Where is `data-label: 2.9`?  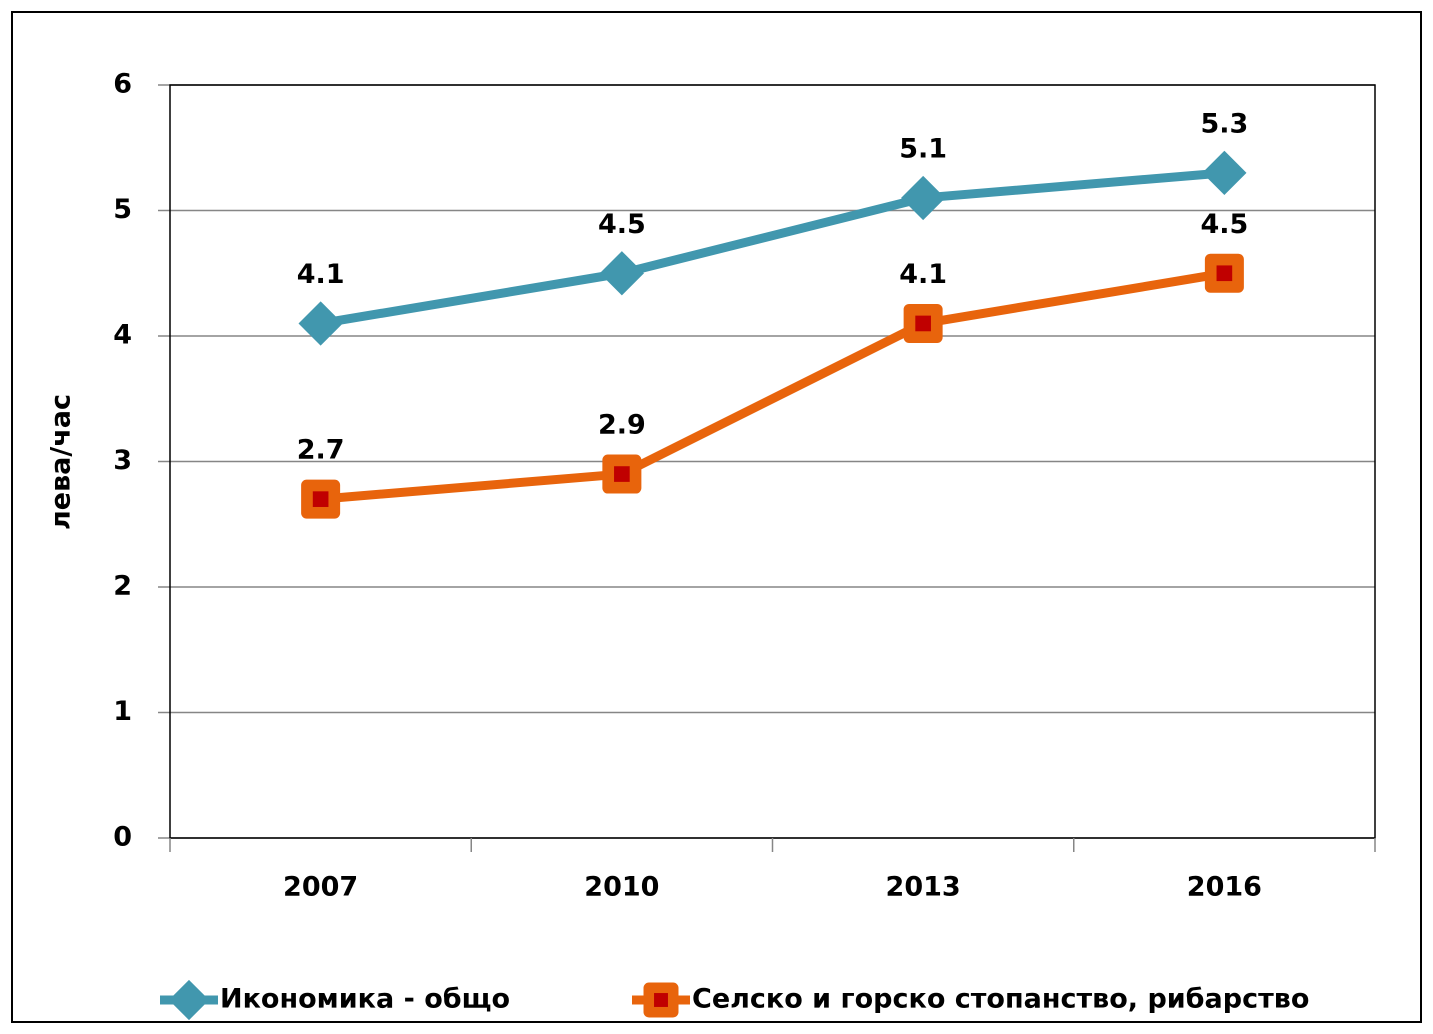
data-label: 2.9 is located at coordinates (622, 425).